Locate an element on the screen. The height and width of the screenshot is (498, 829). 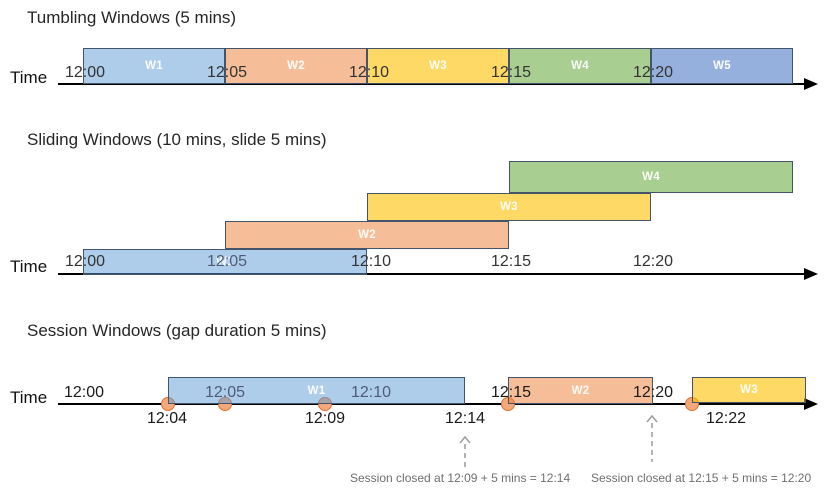
sliding-timeline is located at coordinates (432, 274).